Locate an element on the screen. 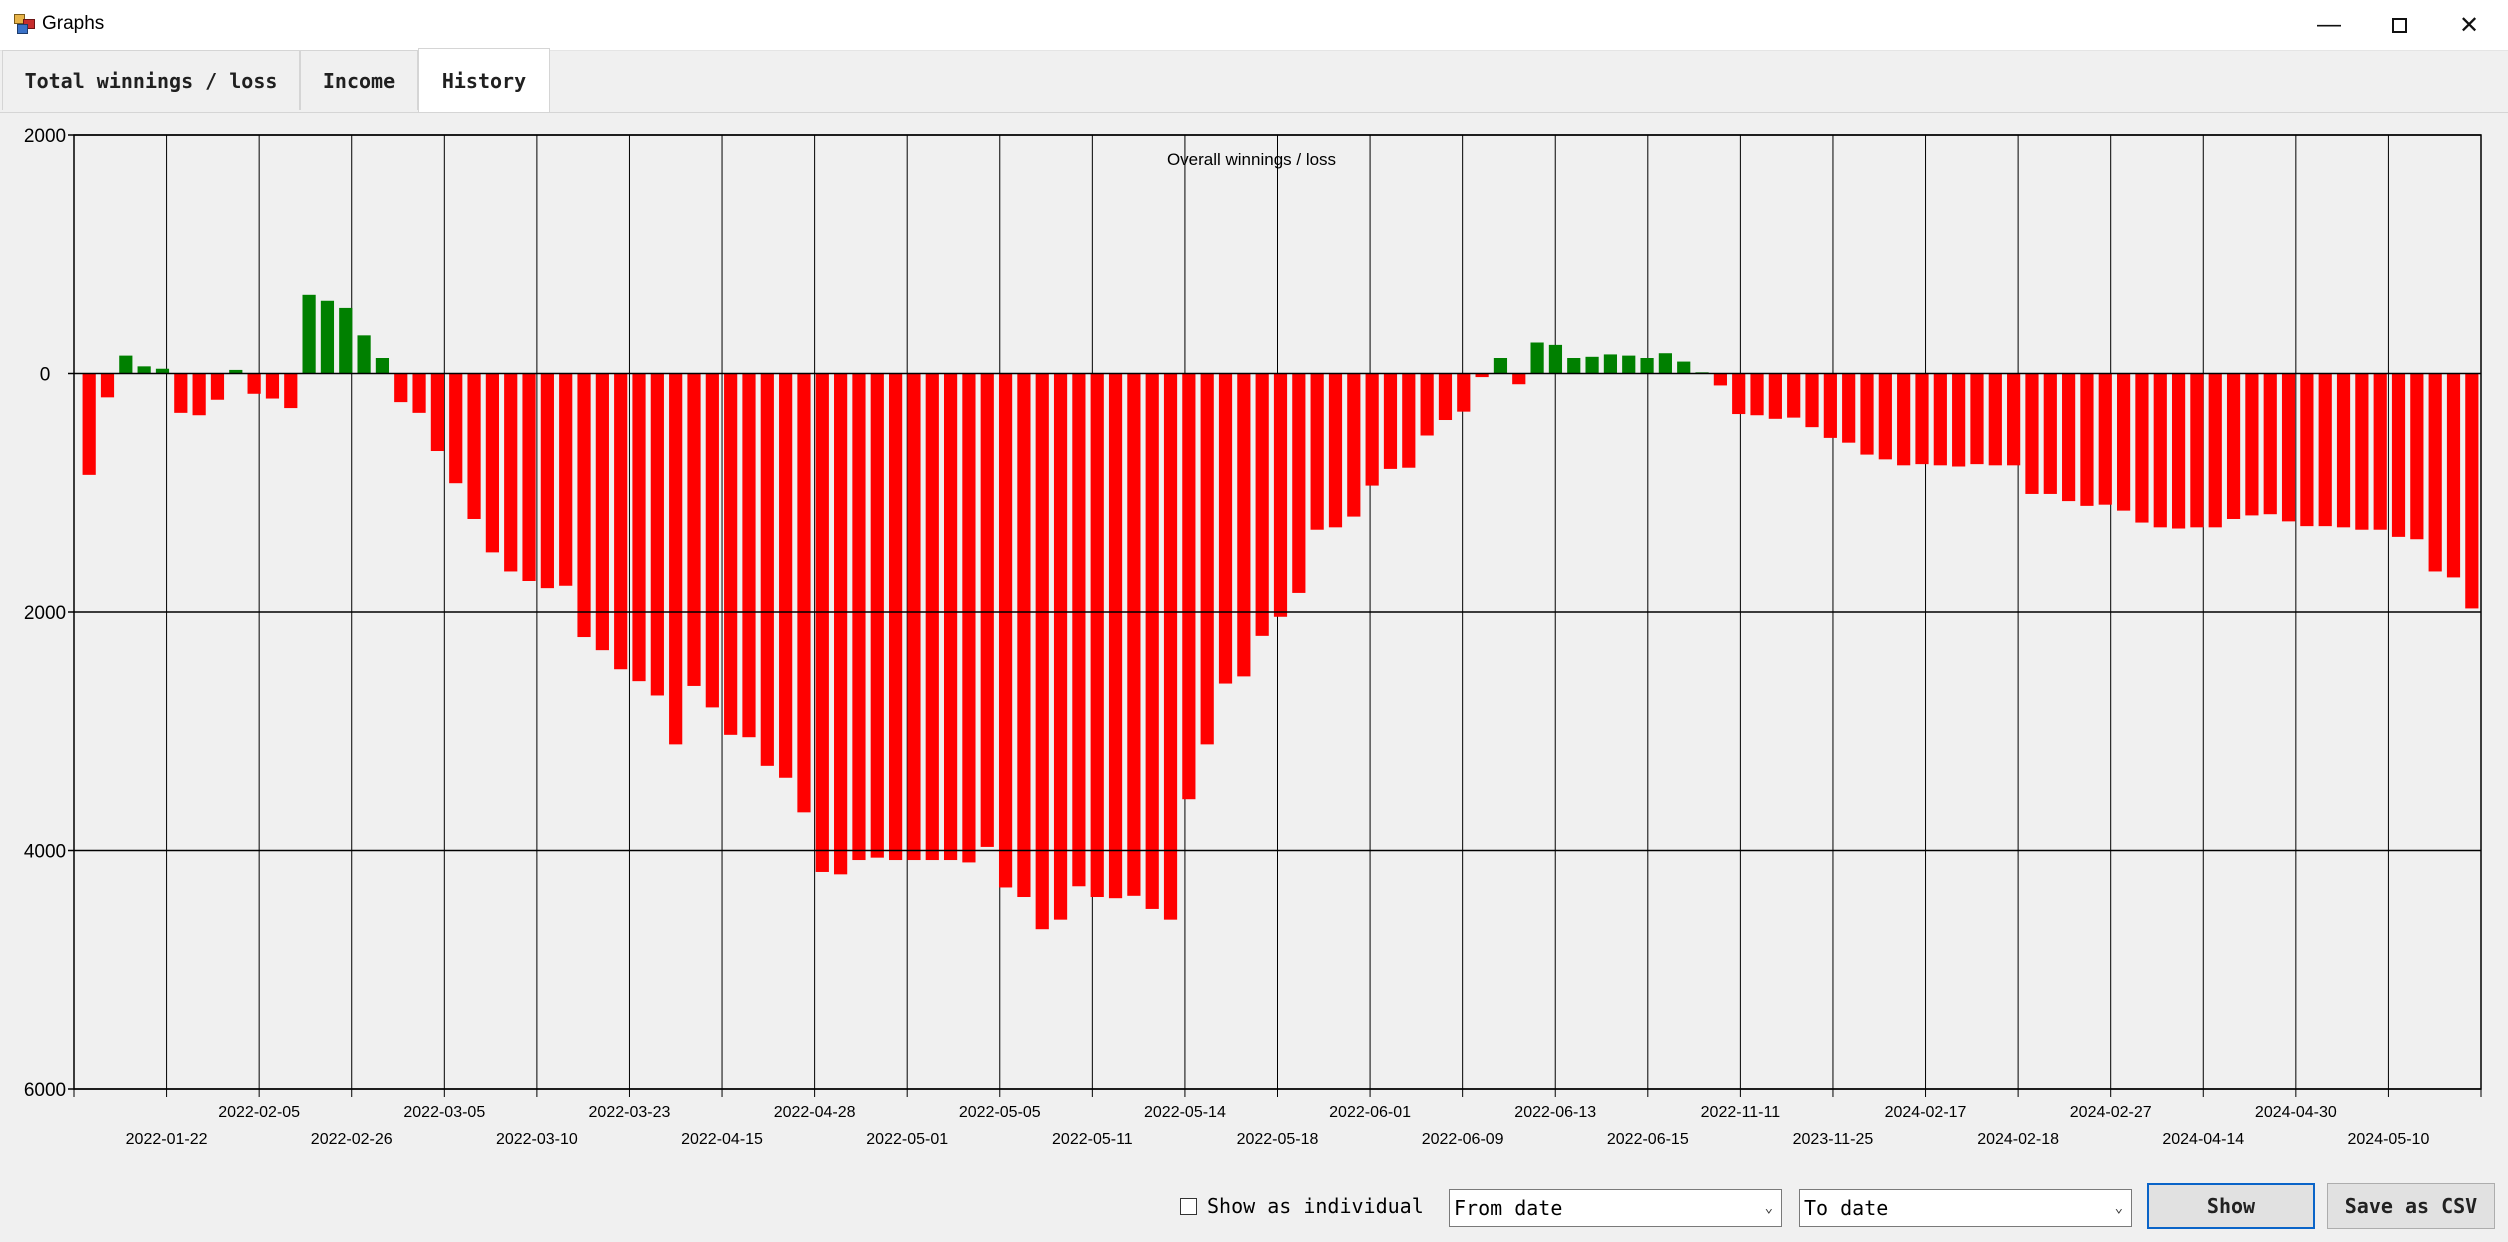 The width and height of the screenshot is (2508, 1242). x-tick-label: 2024-02-17 is located at coordinates (1926, 1112).